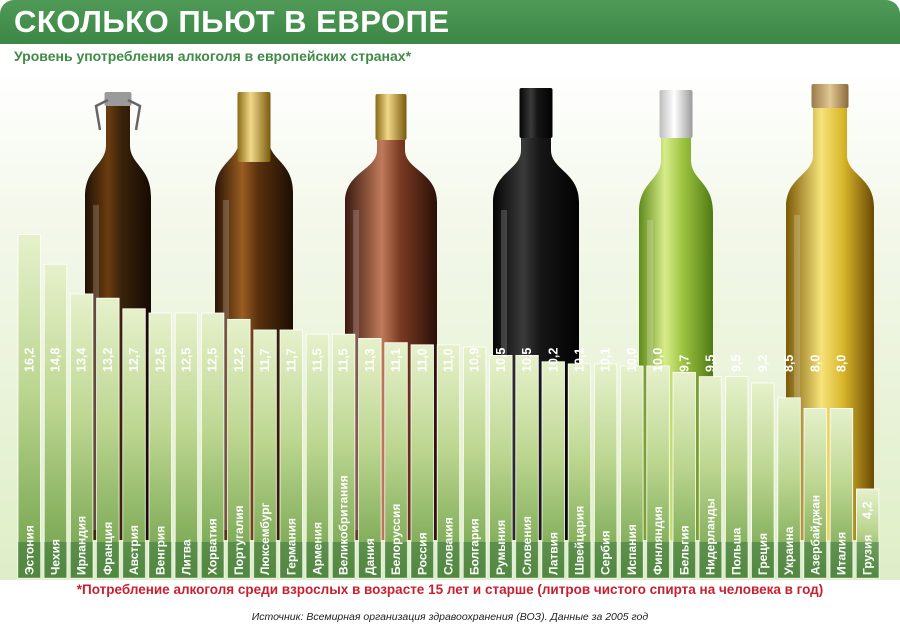 Image resolution: width=900 pixels, height=636 pixels. What do you see at coordinates (82, 545) in the screenshot?
I see `category-label: Ирландия` at bounding box center [82, 545].